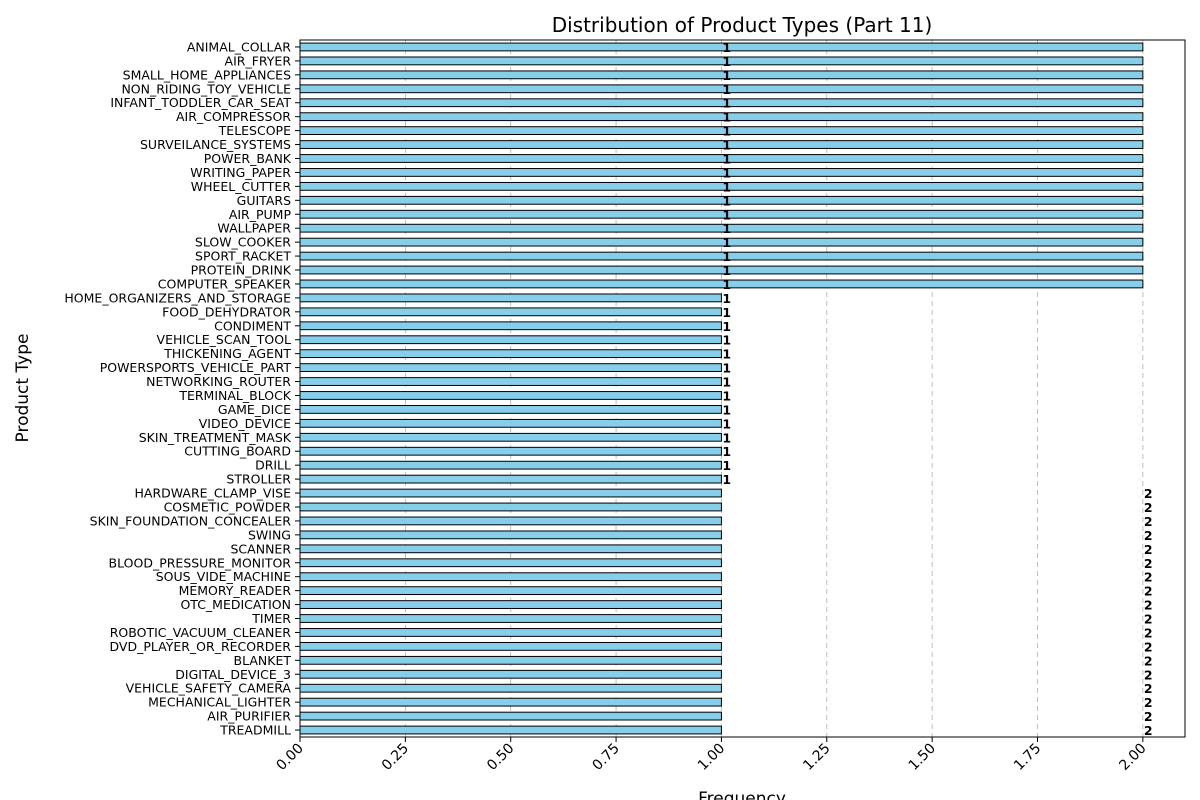 This screenshot has width=1200, height=800. What do you see at coordinates (223, 576) in the screenshot?
I see `y-tick-label: SOUS_VIDE_MACHINE` at bounding box center [223, 576].